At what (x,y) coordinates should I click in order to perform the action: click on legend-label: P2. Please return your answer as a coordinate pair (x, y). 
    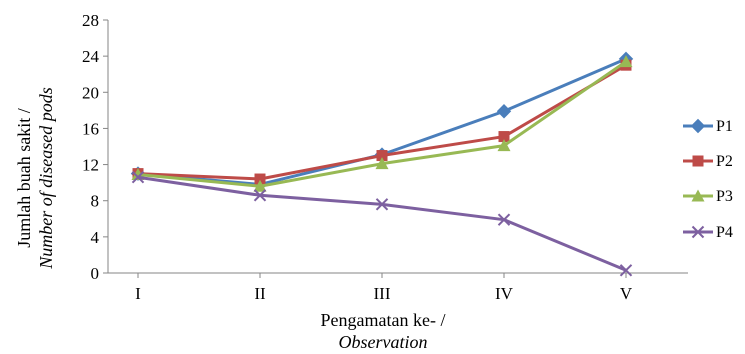
    Looking at the image, I should click on (724, 161).